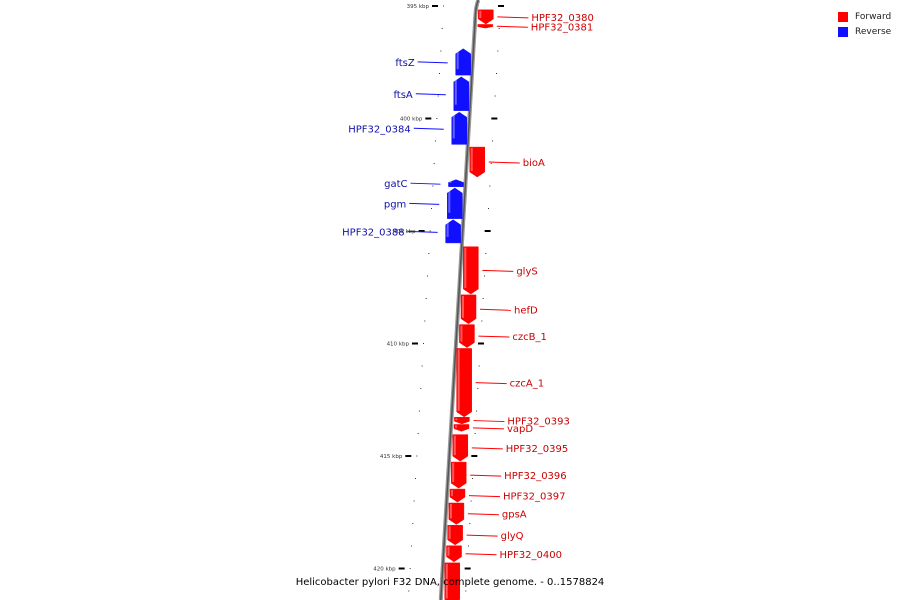 The width and height of the screenshot is (900, 600). Describe the element at coordinates (455, 203) in the screenshot. I see `gene-arrow-pgm` at that location.